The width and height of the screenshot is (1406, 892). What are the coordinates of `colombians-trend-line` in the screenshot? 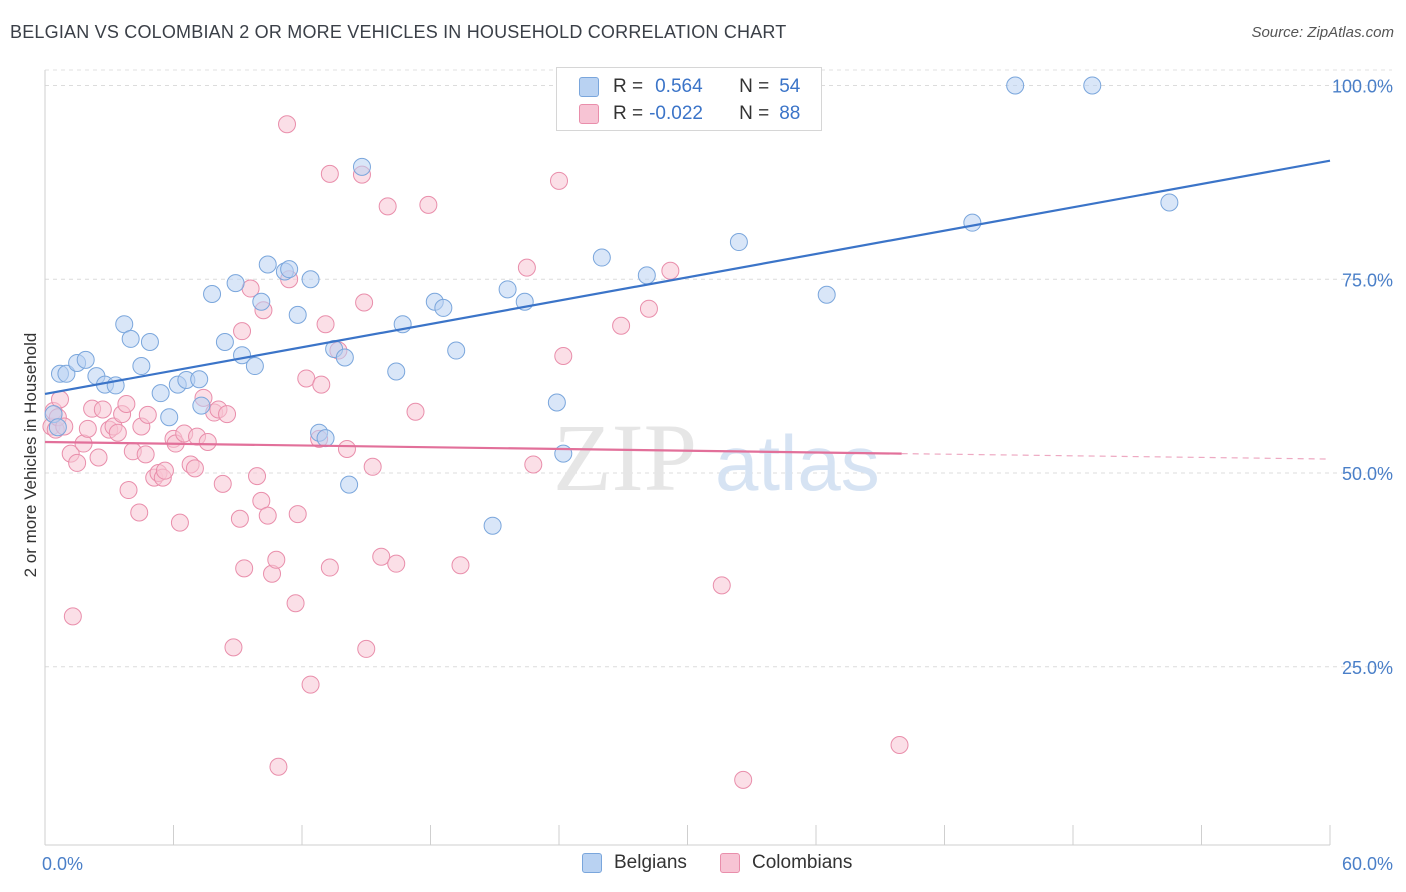 It's located at (473, 447).